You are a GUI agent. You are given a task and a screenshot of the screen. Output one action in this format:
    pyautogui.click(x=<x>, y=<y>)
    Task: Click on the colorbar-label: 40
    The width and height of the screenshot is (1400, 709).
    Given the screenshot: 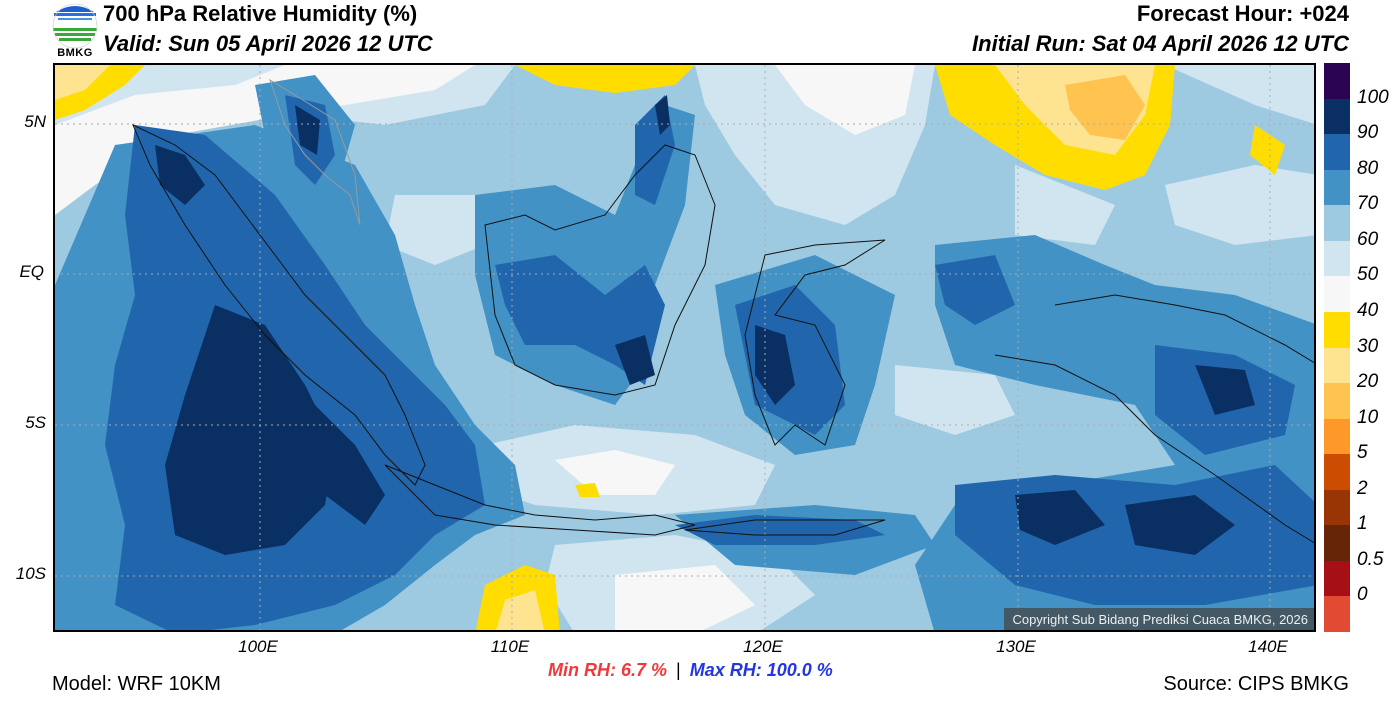 What is the action you would take?
    pyautogui.click(x=1368, y=310)
    